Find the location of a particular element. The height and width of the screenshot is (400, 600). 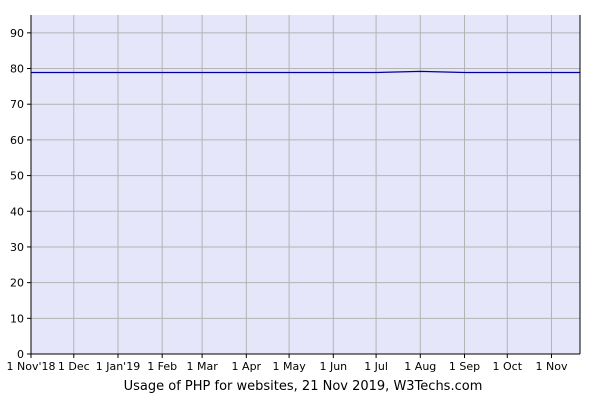

x-tick-label-2: 1 Jan'19 is located at coordinates (118, 366).